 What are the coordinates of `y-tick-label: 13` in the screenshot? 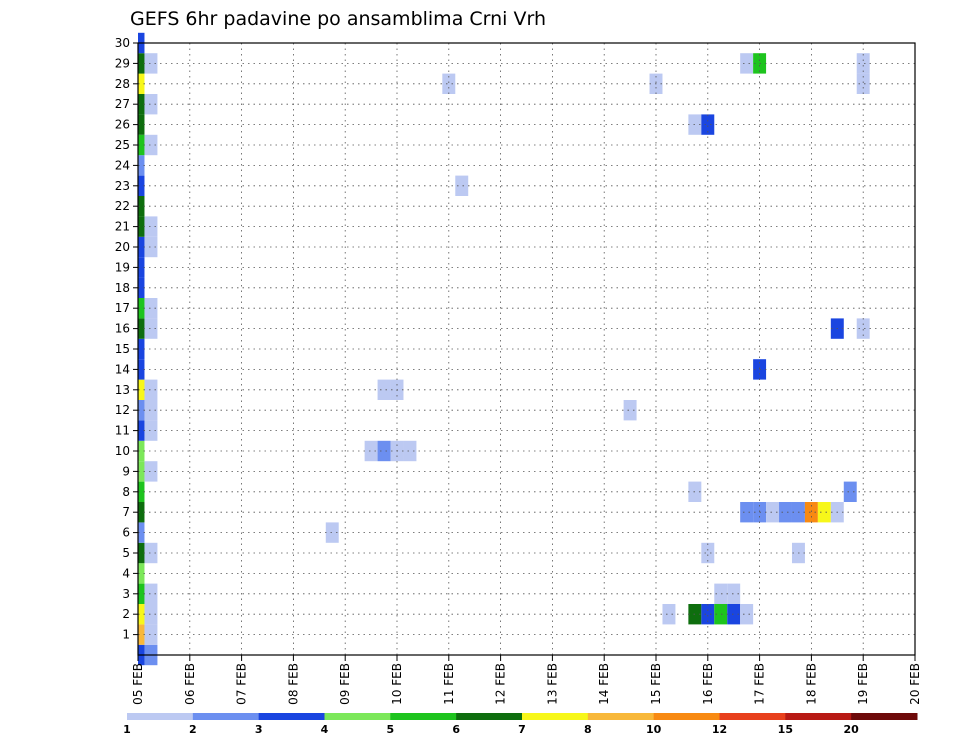 It's located at (122, 390).